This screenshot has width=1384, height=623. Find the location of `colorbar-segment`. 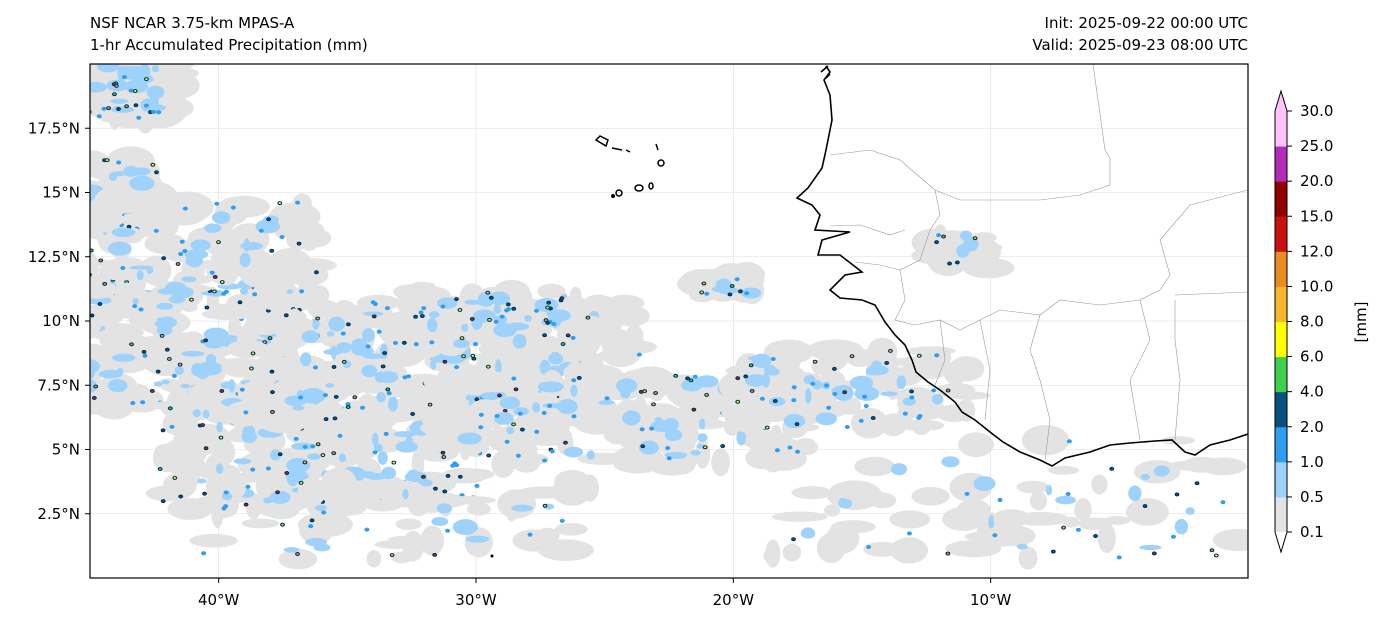

colorbar-segment is located at coordinates (1281, 479).